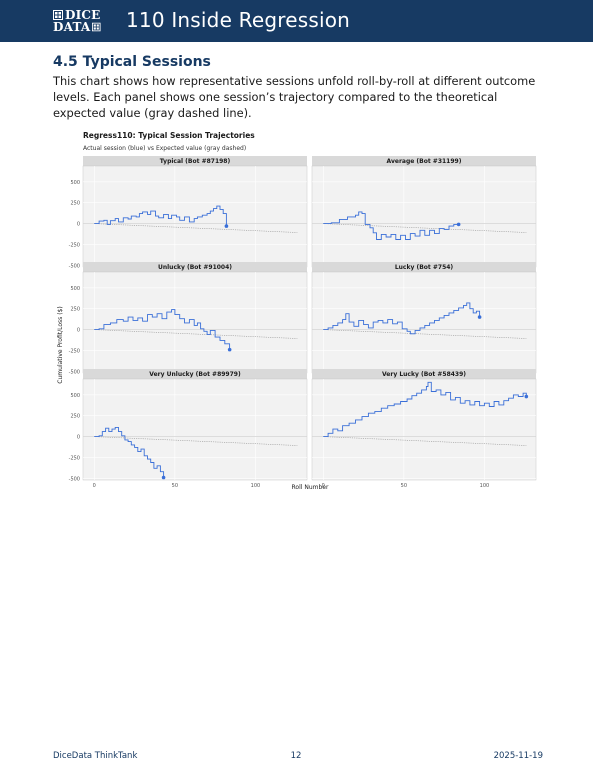 The height and width of the screenshot is (768, 593). Describe the element at coordinates (310, 487) in the screenshot. I see `x-axis-label: Roll Number` at that location.